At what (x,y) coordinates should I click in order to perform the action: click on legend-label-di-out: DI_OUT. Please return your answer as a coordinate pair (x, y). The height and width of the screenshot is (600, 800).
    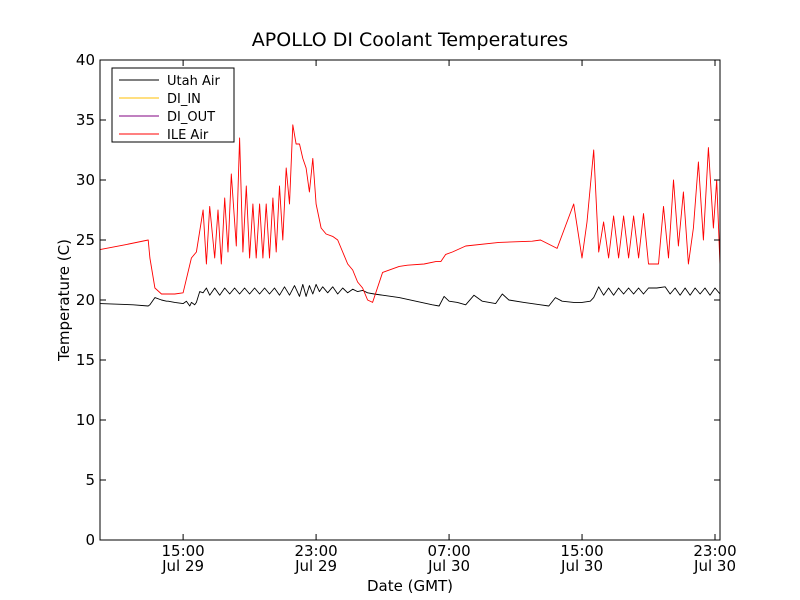
    Looking at the image, I should click on (191, 117).